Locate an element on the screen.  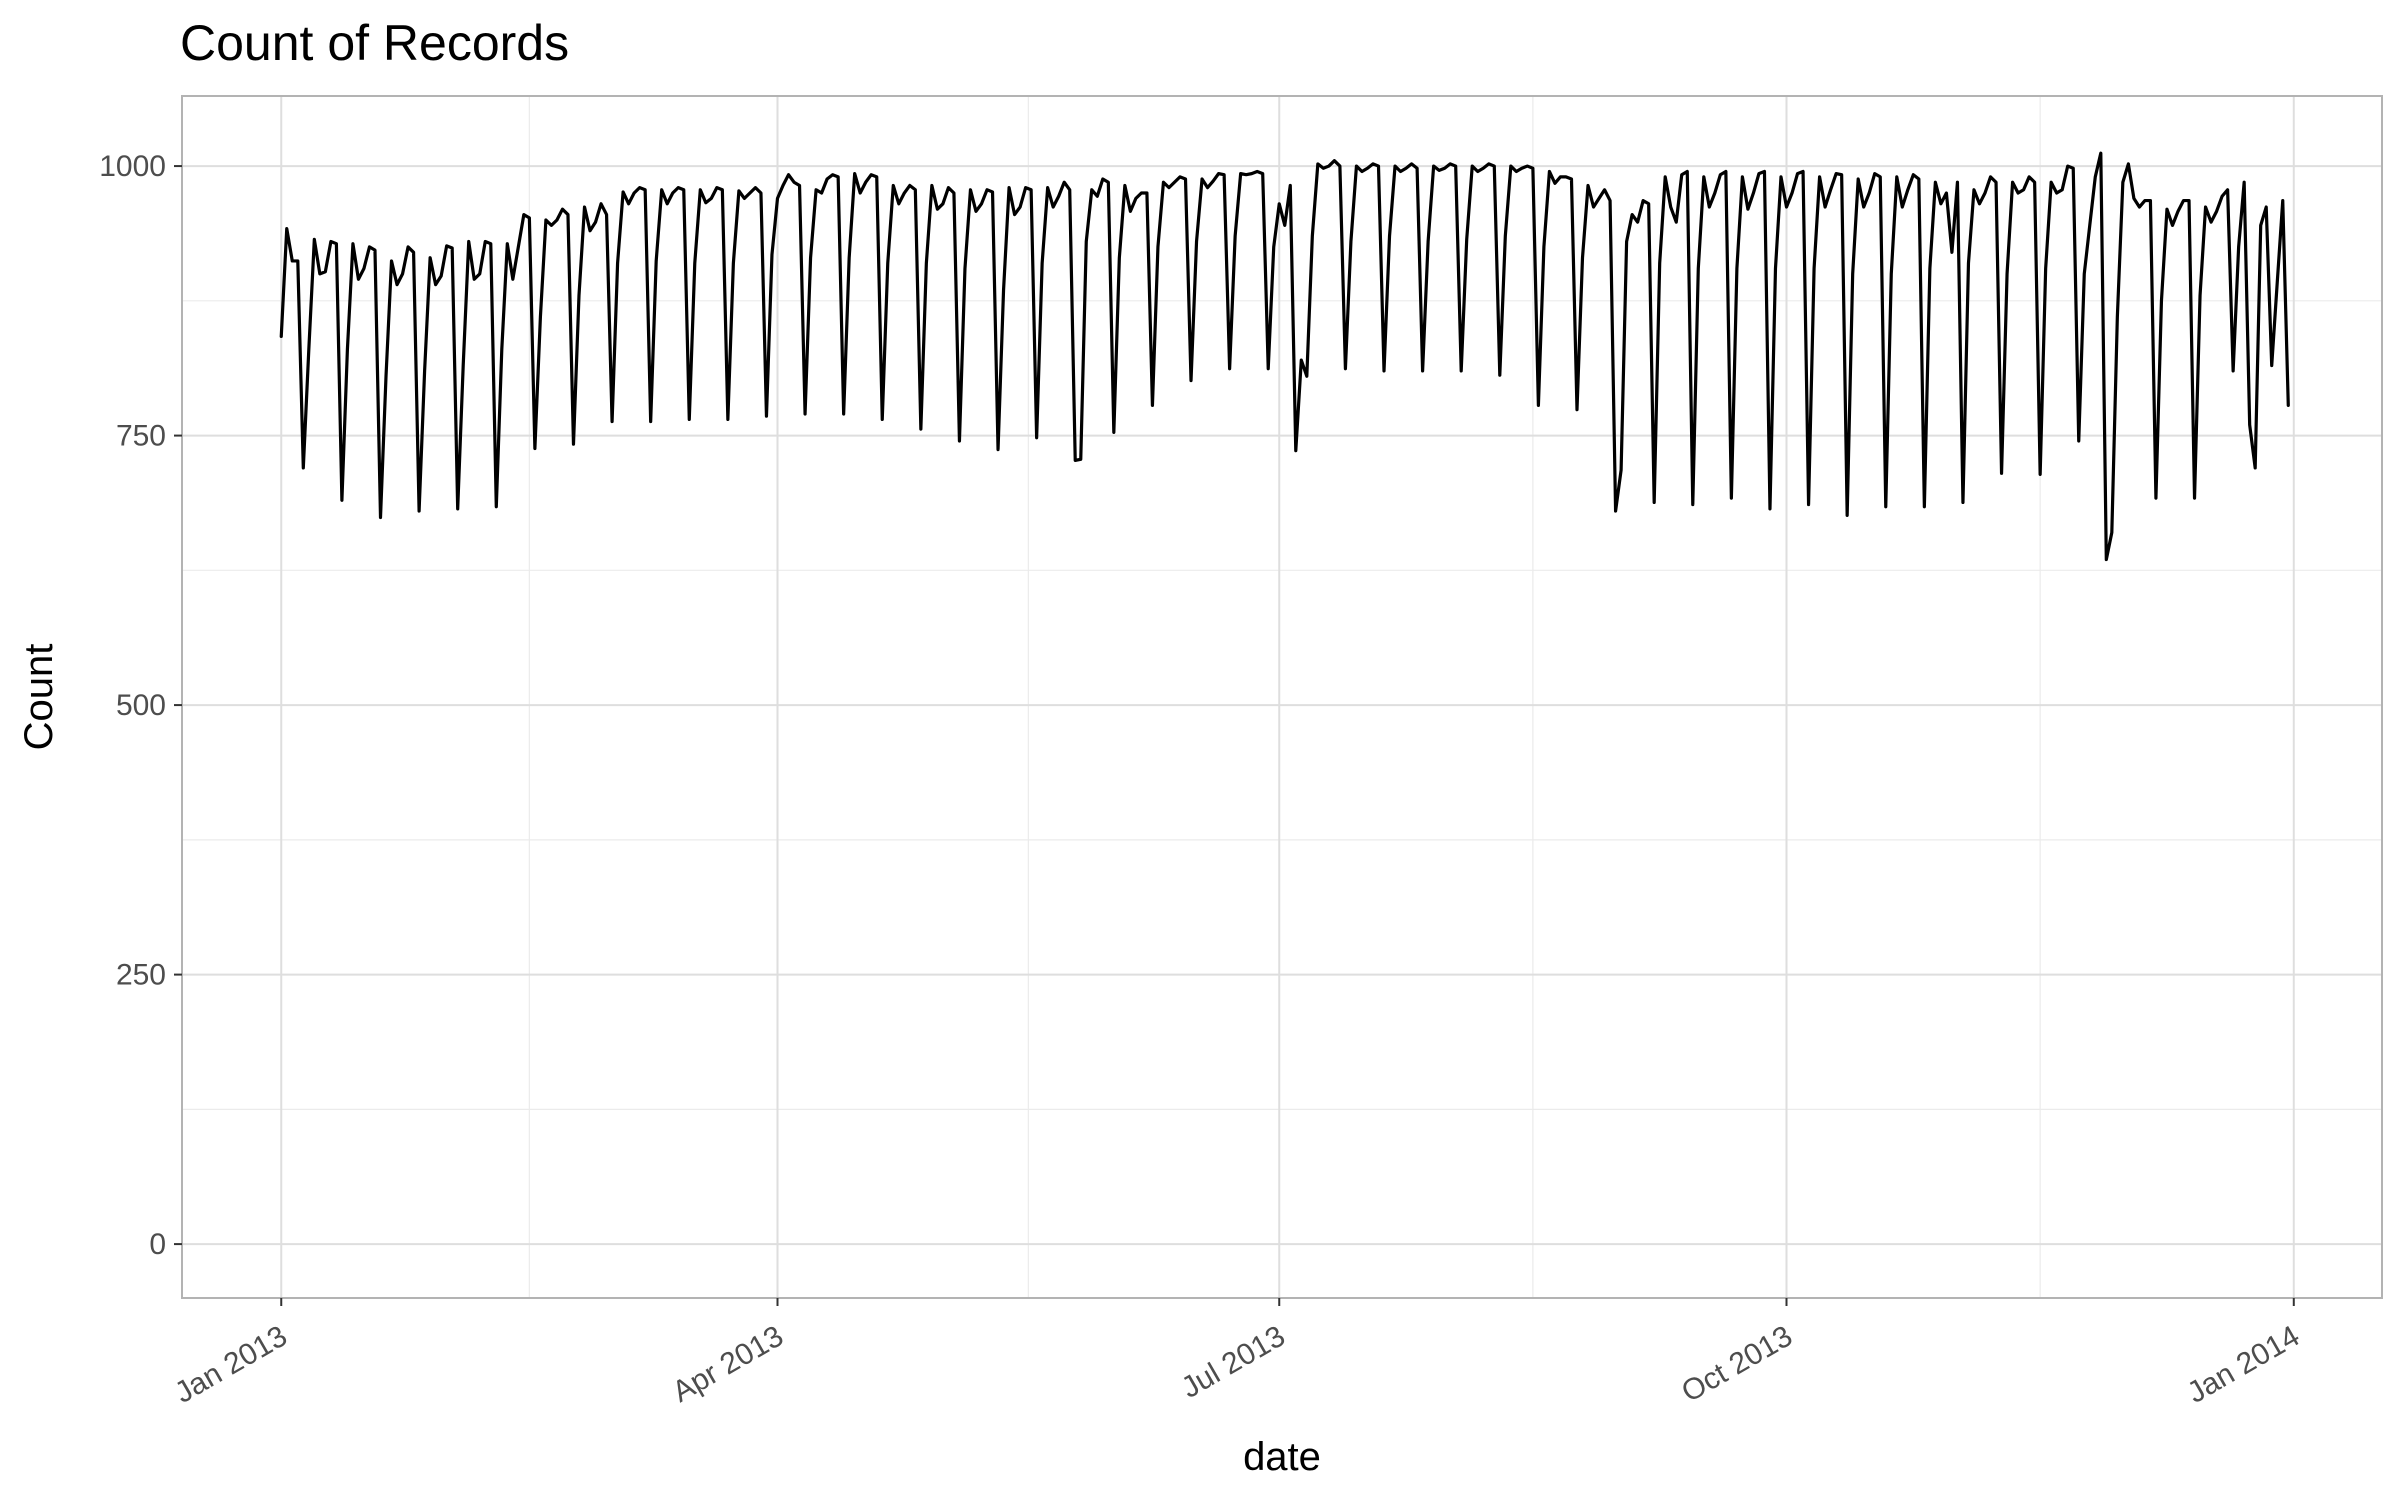
x-tick-label: Jan 2013 is located at coordinates (230, 1364).